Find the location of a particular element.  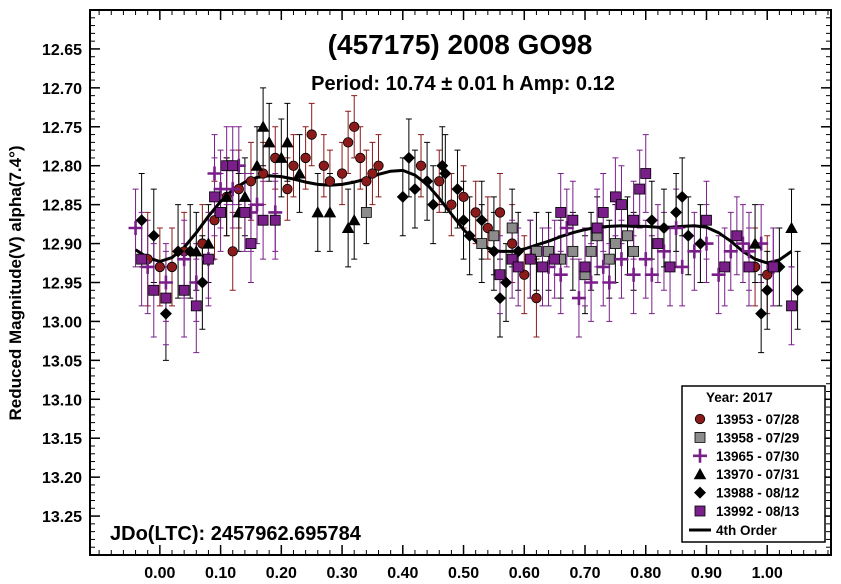

point-s3-p4 is located at coordinates (245, 196).